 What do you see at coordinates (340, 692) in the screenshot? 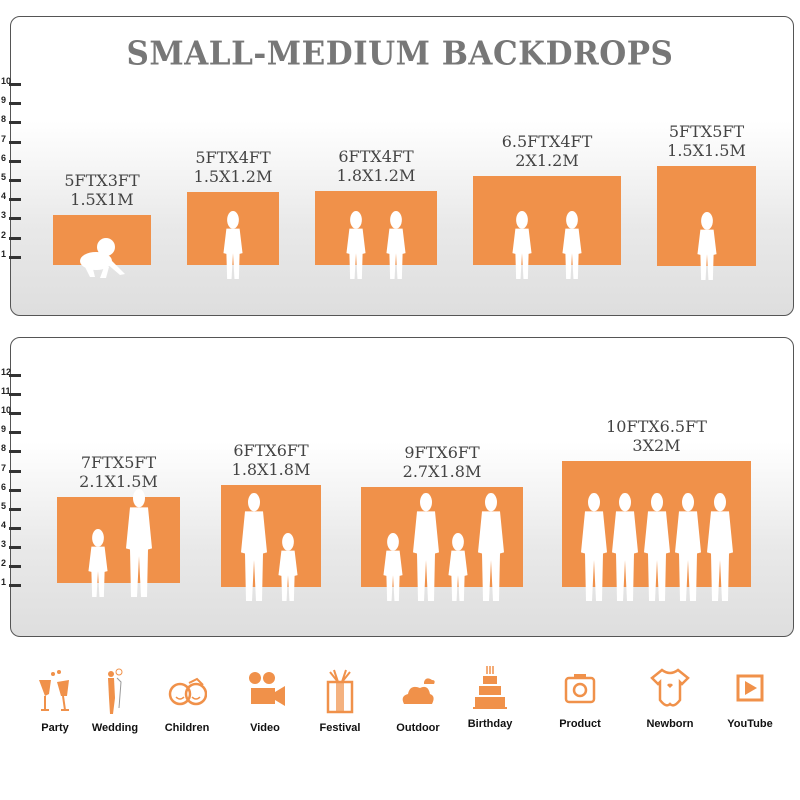
I see `gift-box-icon` at bounding box center [340, 692].